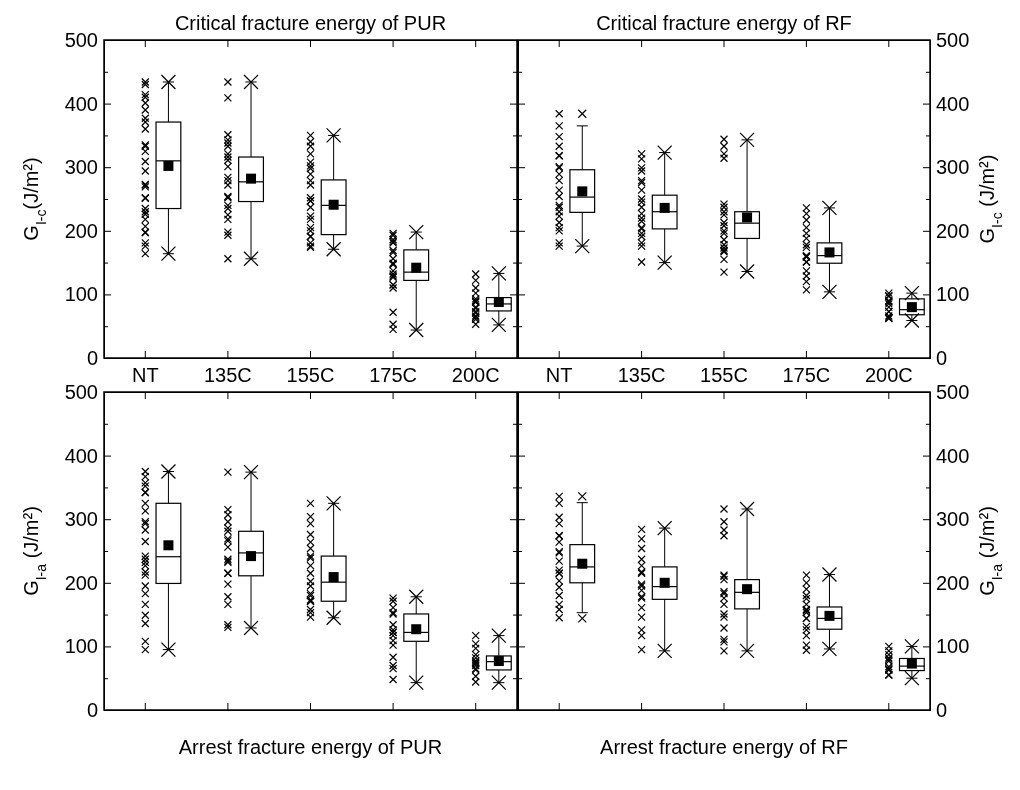  Describe the element at coordinates (724, 747) in the screenshot. I see `x-axis-title: Arrest fracture energy of RF` at that location.